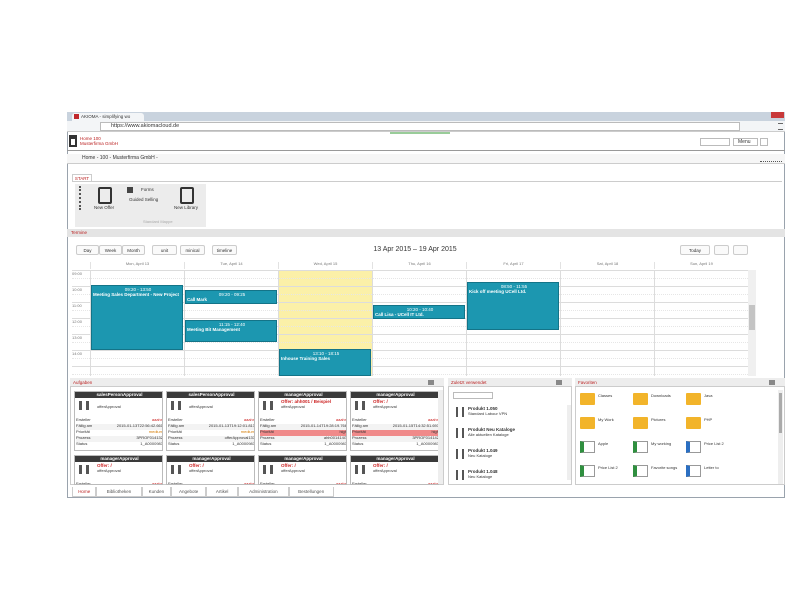 The height and width of the screenshot is (600, 800). I want to click on url-bar: https://www.akiomacloud.de, so click(420, 126).